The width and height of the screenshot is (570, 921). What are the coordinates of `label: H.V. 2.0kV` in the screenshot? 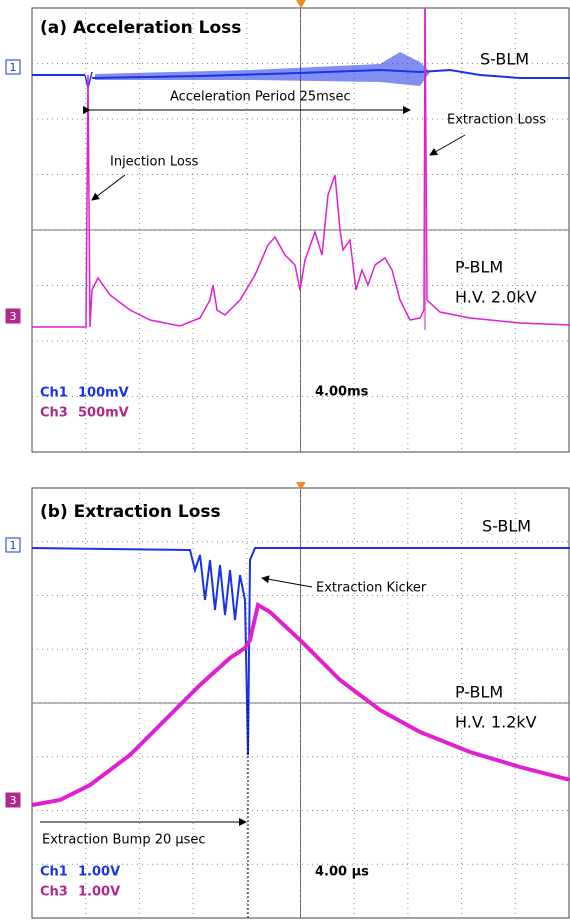 It's located at (496, 297).